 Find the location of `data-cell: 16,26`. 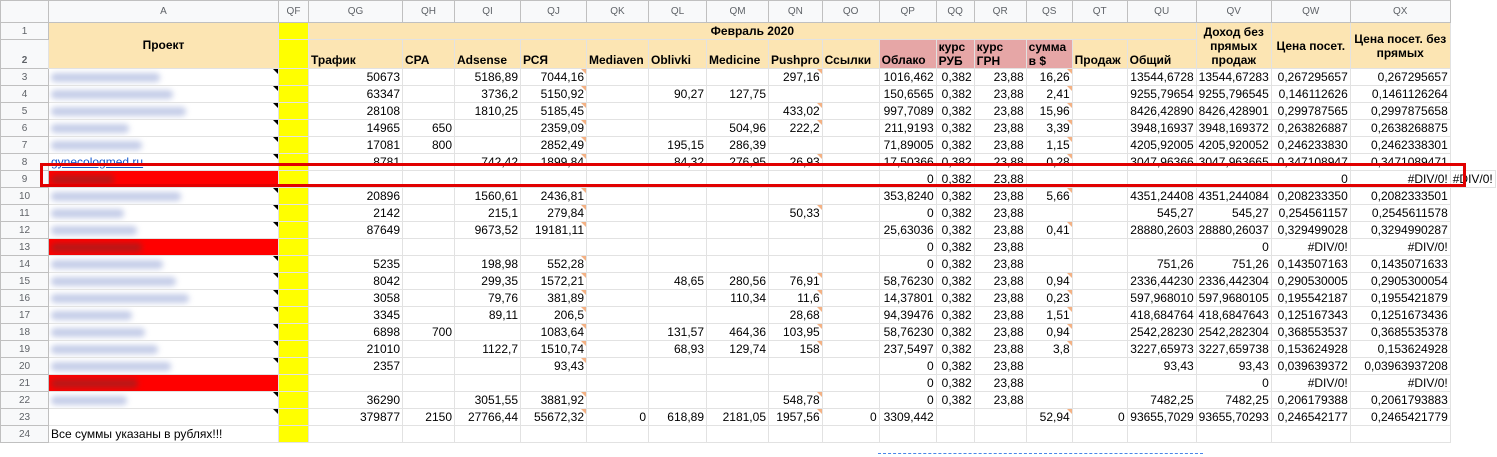

data-cell: 16,26 is located at coordinates (1049, 77).